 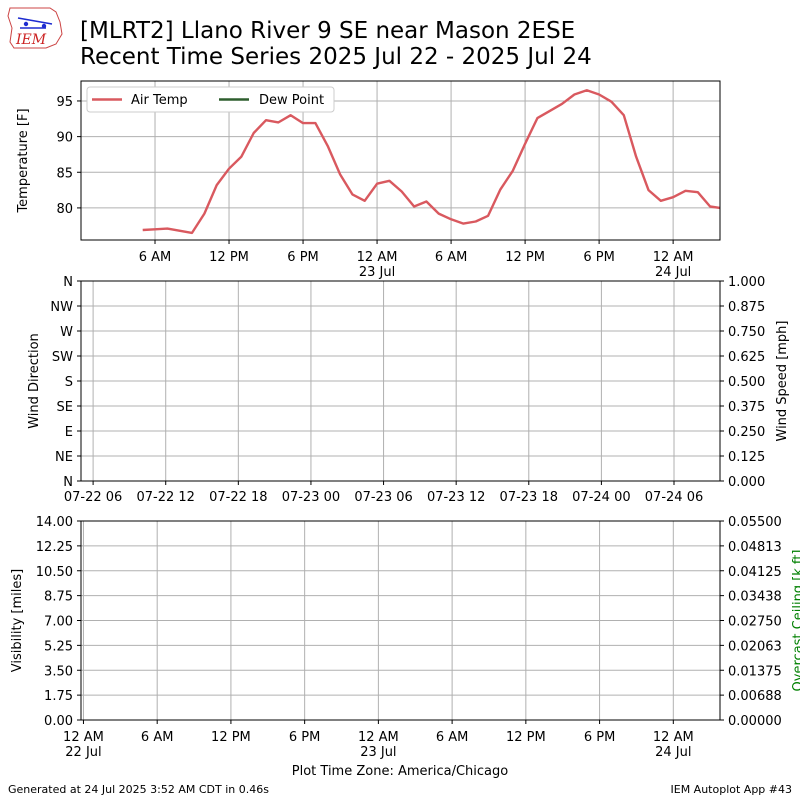 I want to click on temp-ytick-label: 90, so click(x=64, y=138).